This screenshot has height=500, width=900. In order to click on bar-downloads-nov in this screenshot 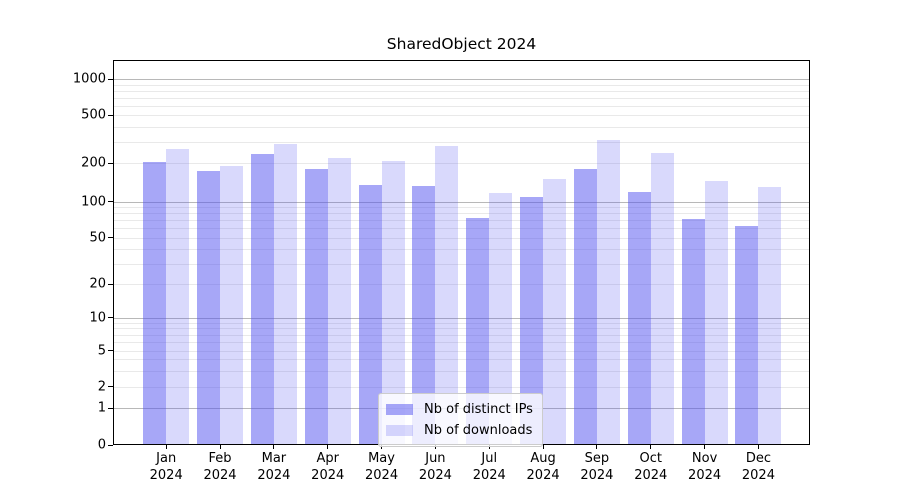, I will do `click(716, 312)`.